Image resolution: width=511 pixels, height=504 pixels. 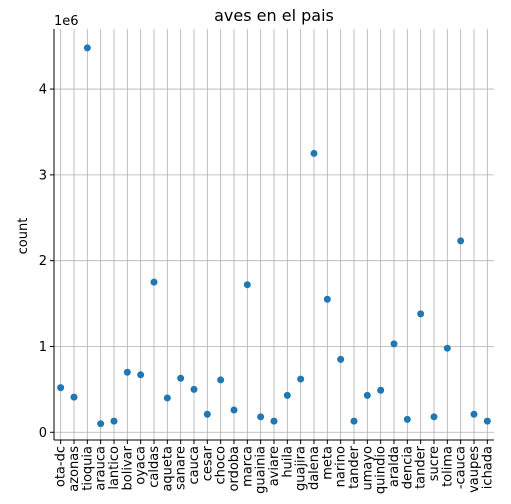 I want to click on x-tick-label: oyaca, so click(x=141, y=465).